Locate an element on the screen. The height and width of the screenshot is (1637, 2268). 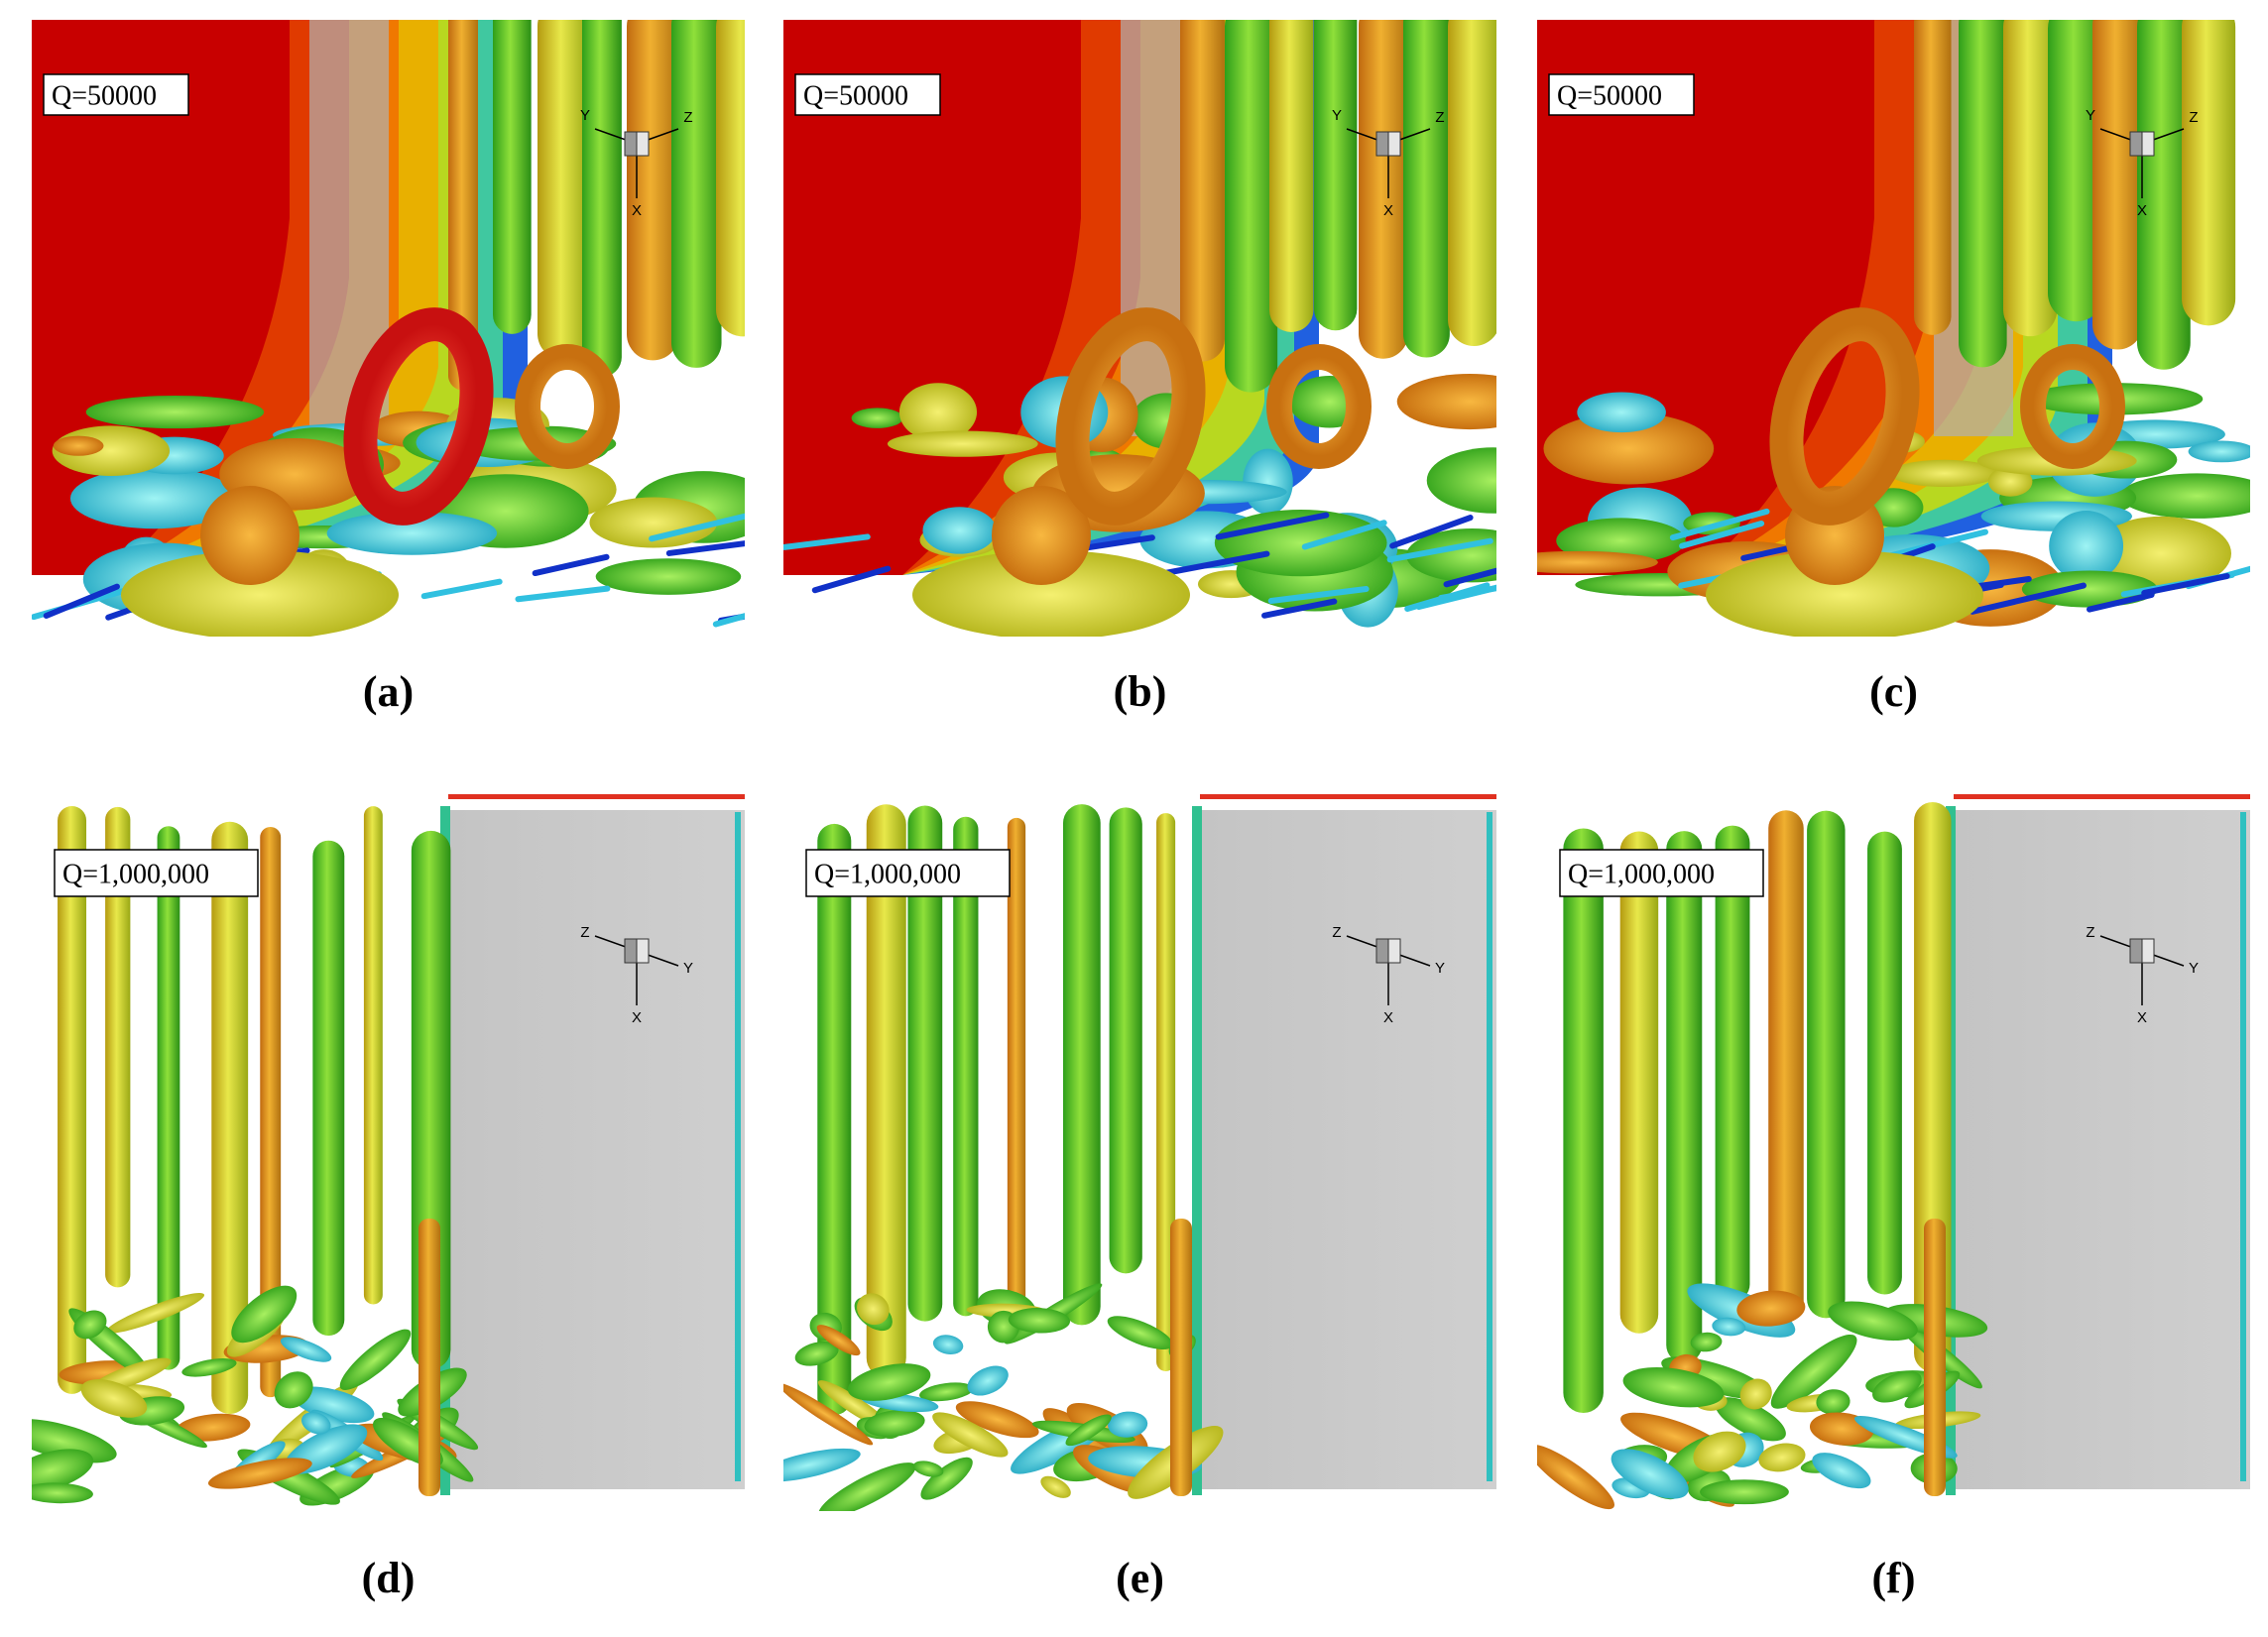
q-label: Q=50000 is located at coordinates (104, 97).